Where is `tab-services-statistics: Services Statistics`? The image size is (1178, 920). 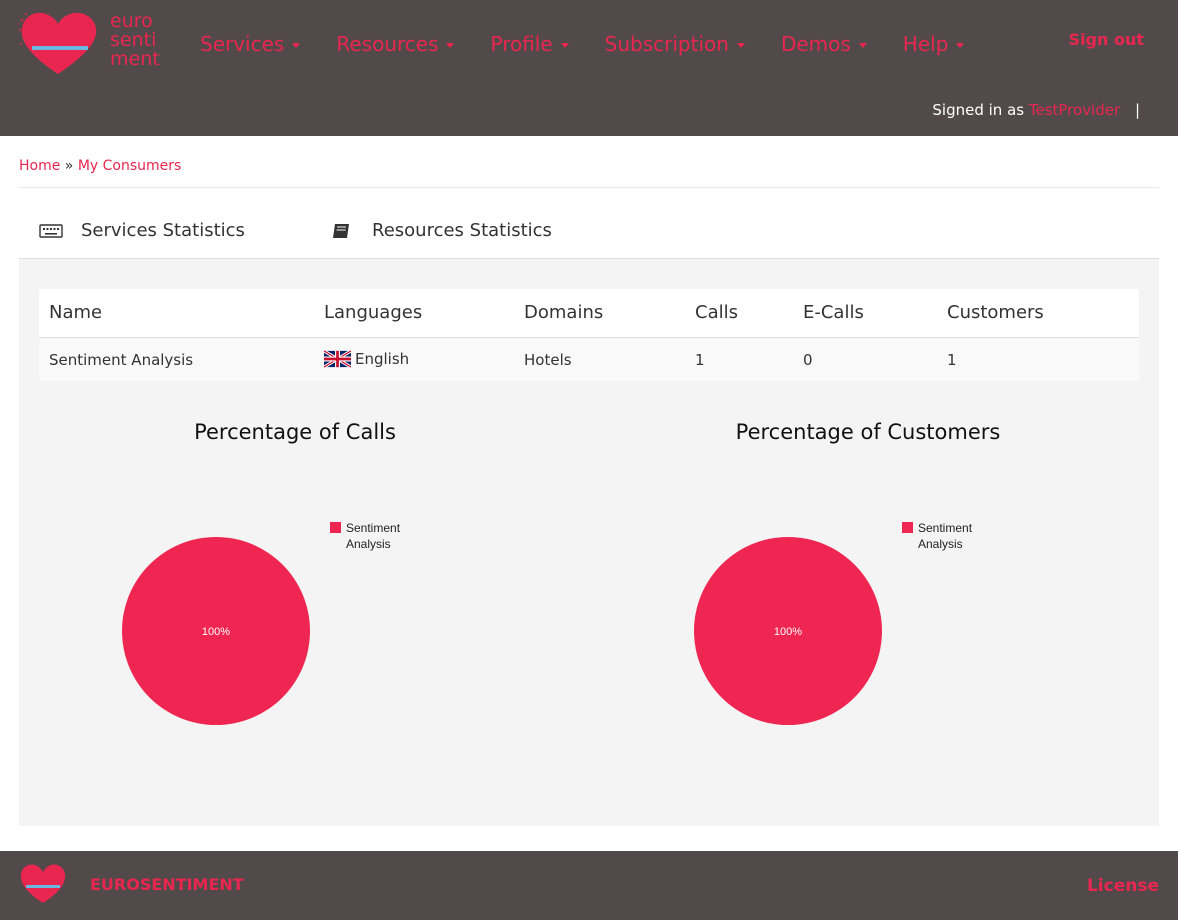
tab-services-statistics: Services Statistics is located at coordinates (142, 230).